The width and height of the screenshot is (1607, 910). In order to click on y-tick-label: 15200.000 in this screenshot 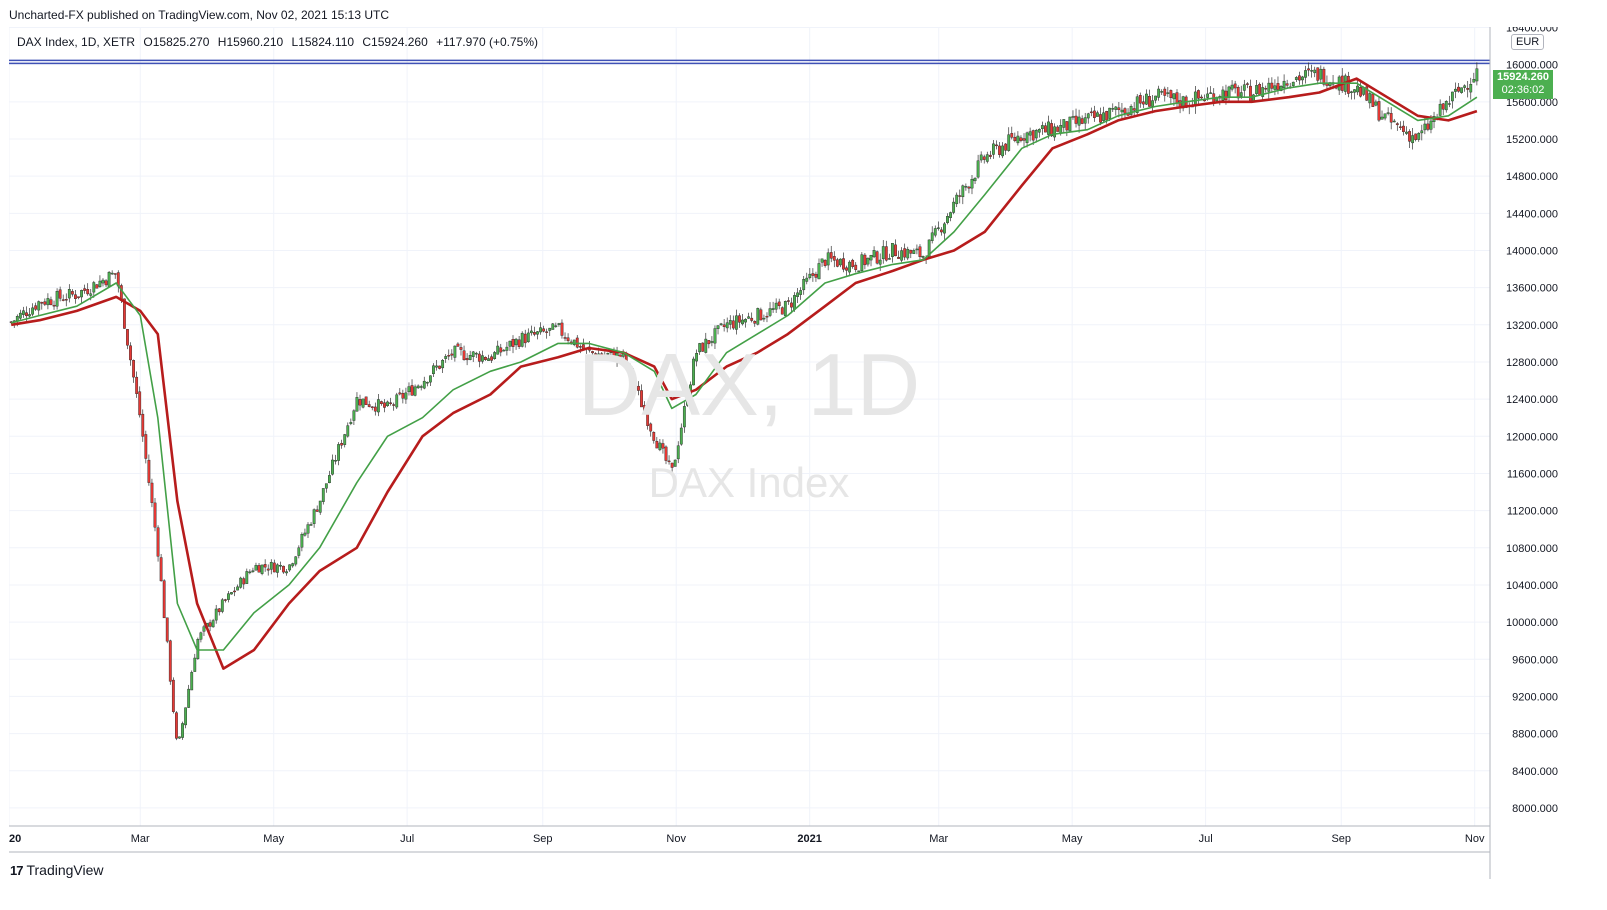, I will do `click(1532, 140)`.